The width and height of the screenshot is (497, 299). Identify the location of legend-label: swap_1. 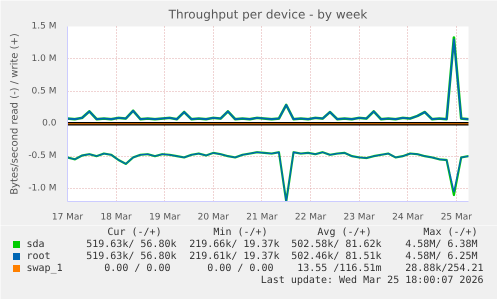
(44, 268).